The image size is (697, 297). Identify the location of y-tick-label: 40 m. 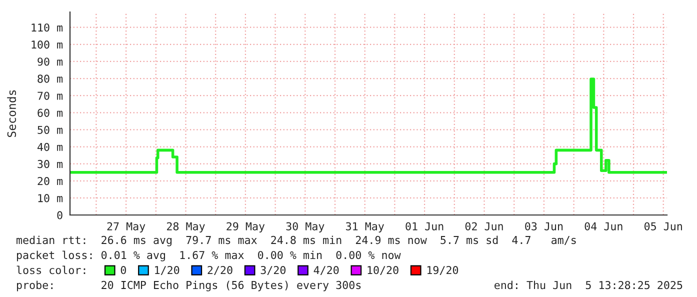
(50, 147).